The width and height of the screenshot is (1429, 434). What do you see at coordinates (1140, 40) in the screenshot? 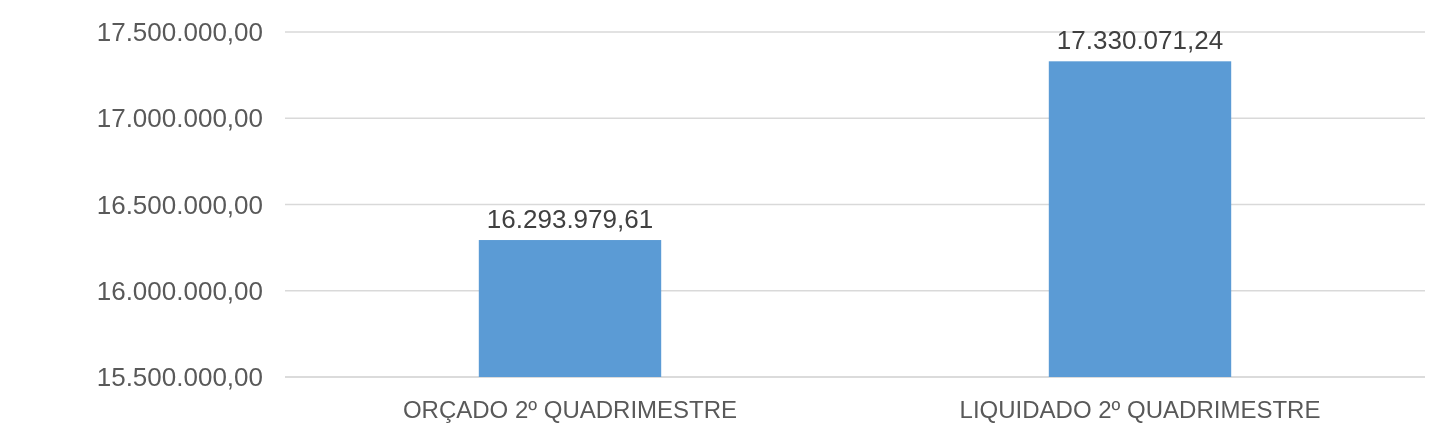
I see `data-label: 17.330.071,24` at bounding box center [1140, 40].